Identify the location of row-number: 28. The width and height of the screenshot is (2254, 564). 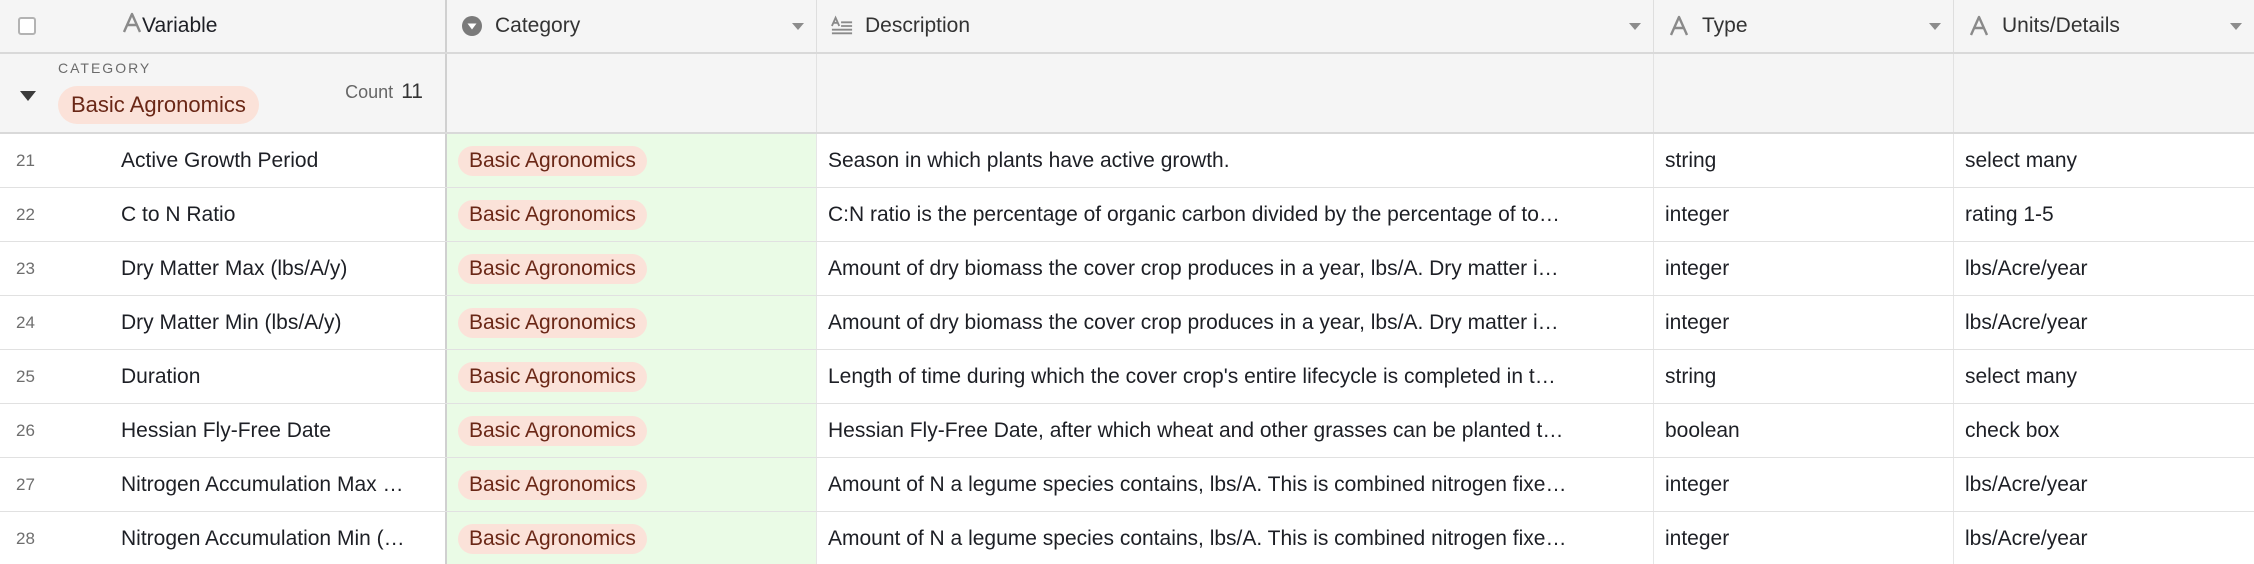
(25, 538).